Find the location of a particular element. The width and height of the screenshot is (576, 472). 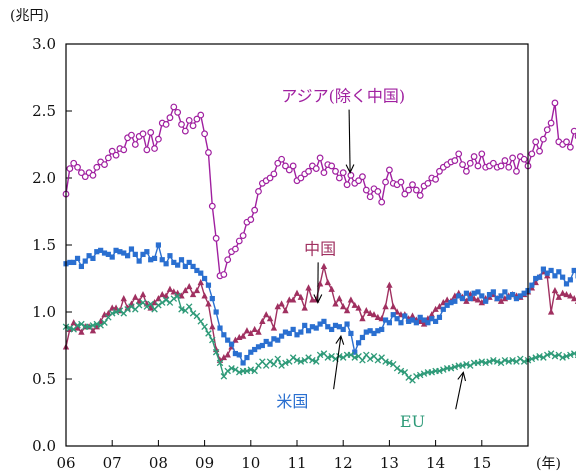

x-axis-unit-label: (年) is located at coordinates (548, 464).